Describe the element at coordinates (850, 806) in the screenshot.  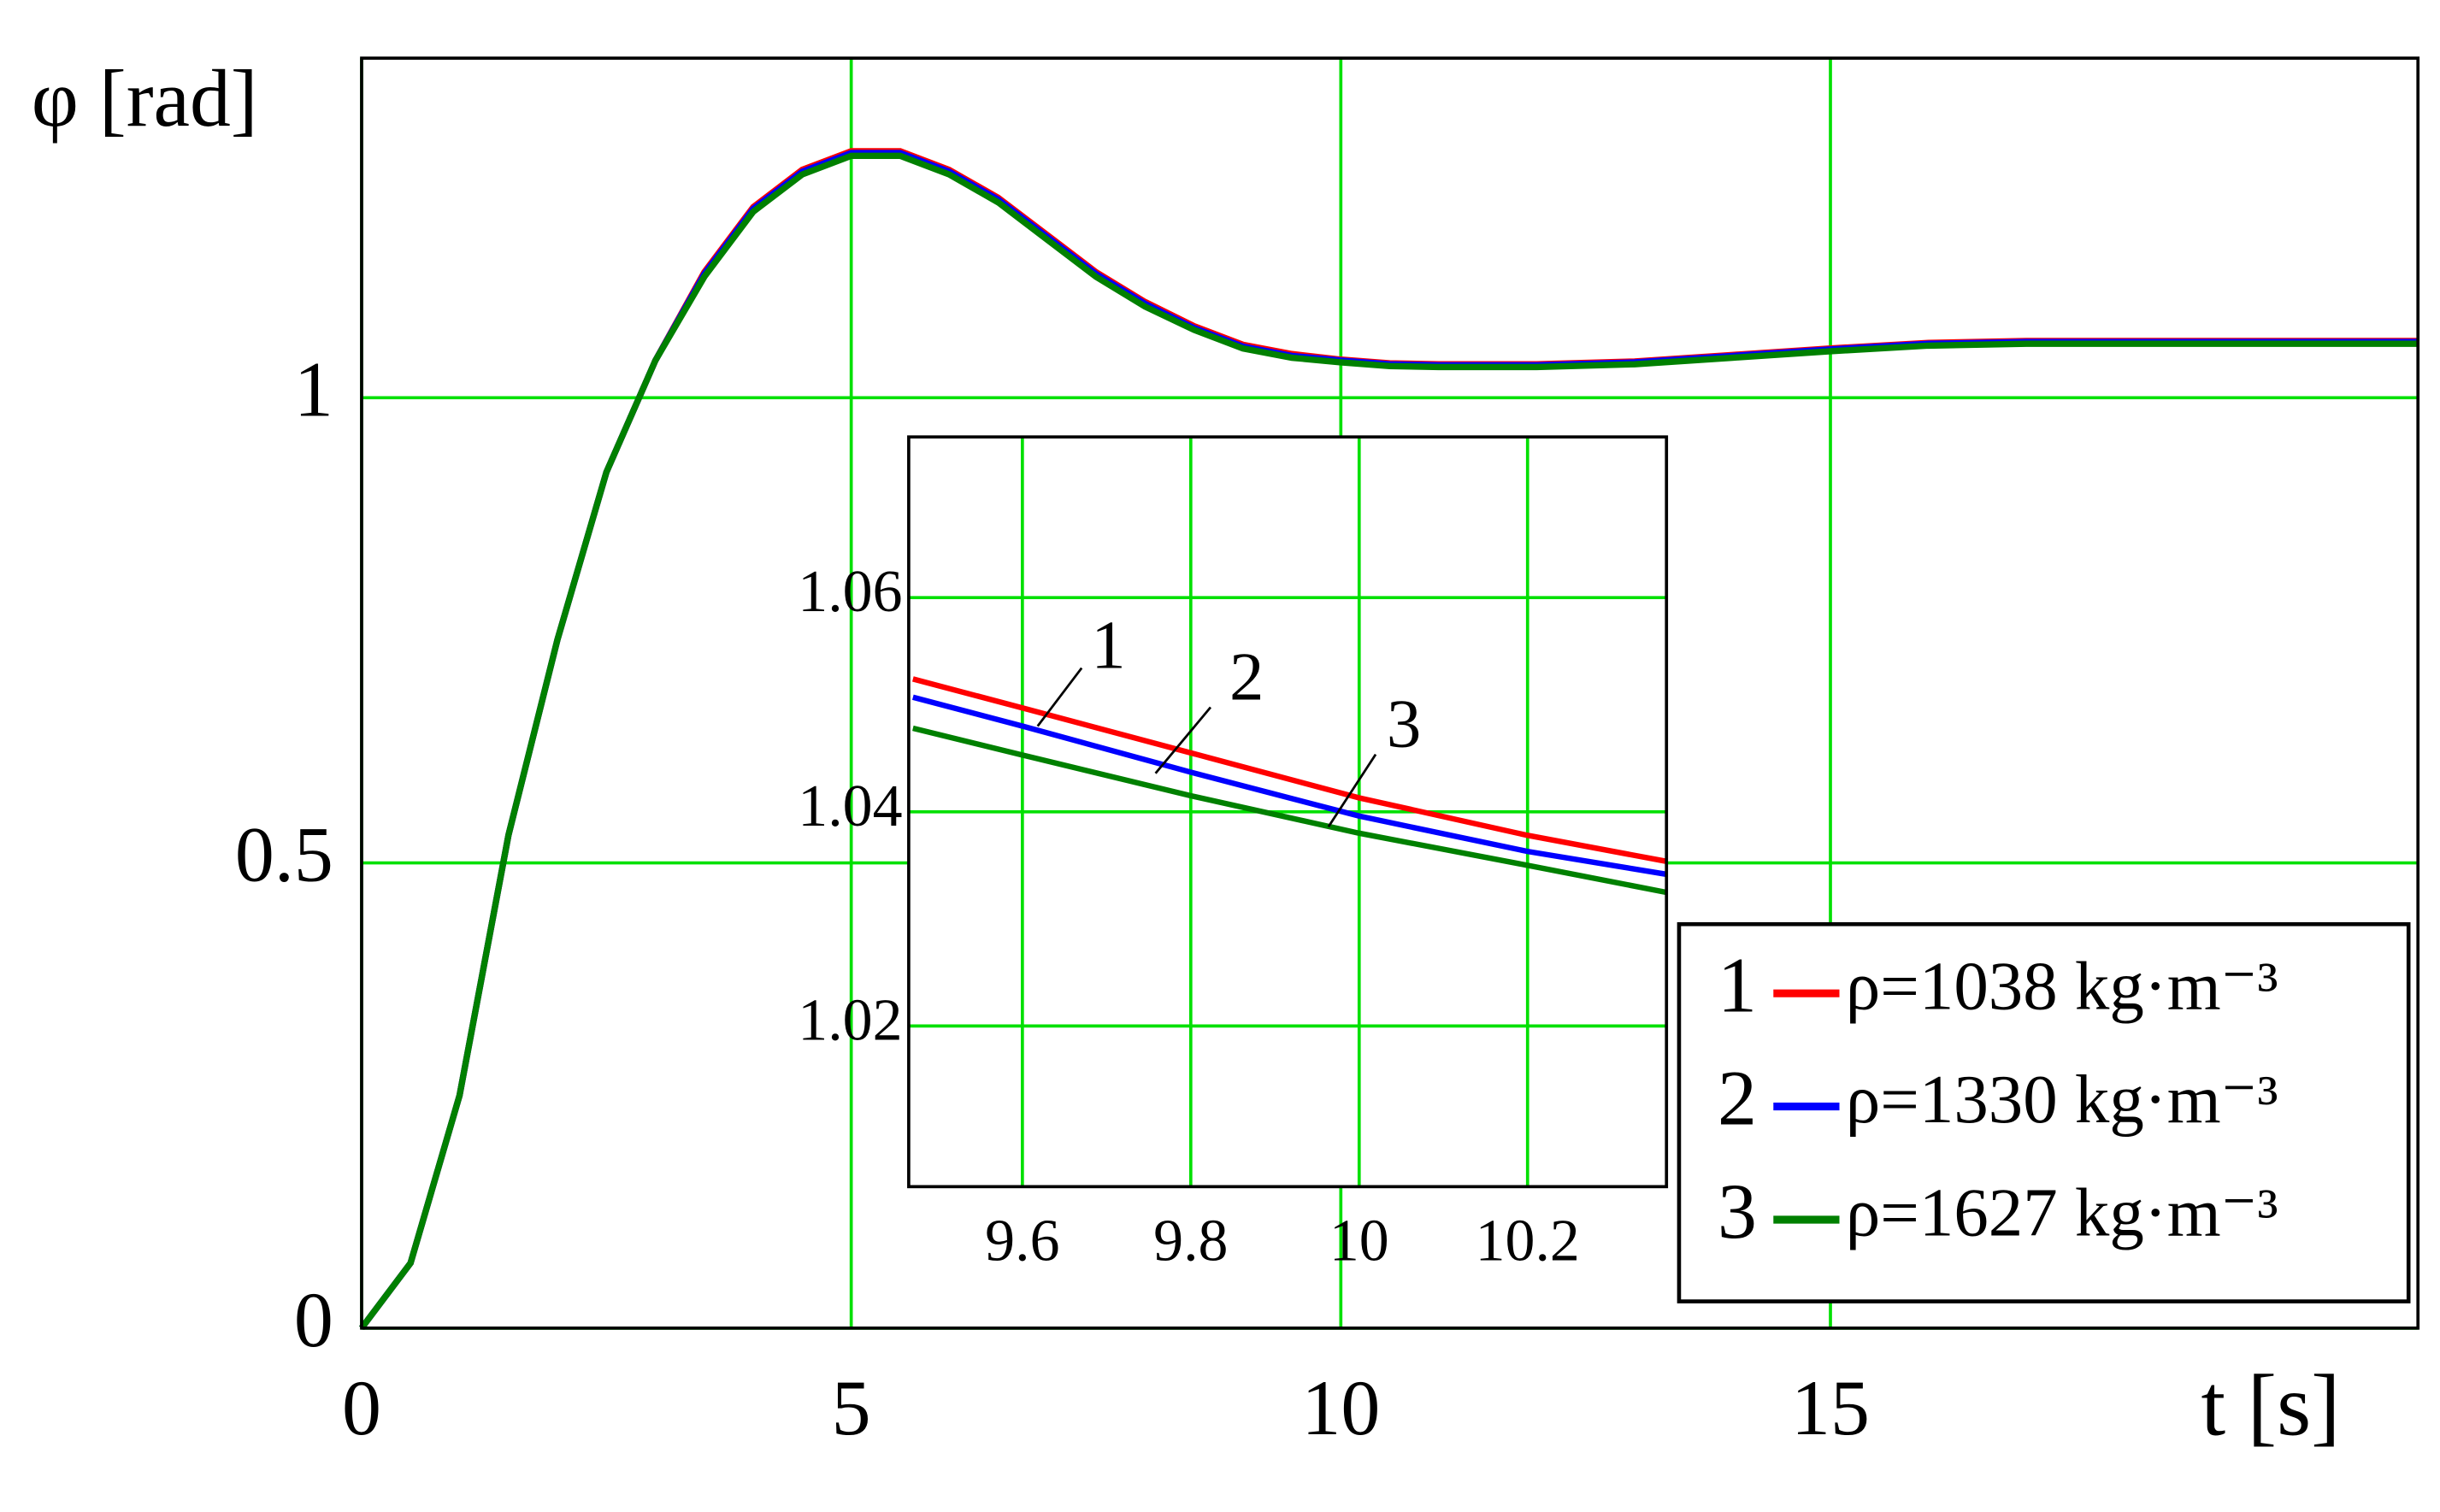
I see `y-tick-label: 1.04` at that location.